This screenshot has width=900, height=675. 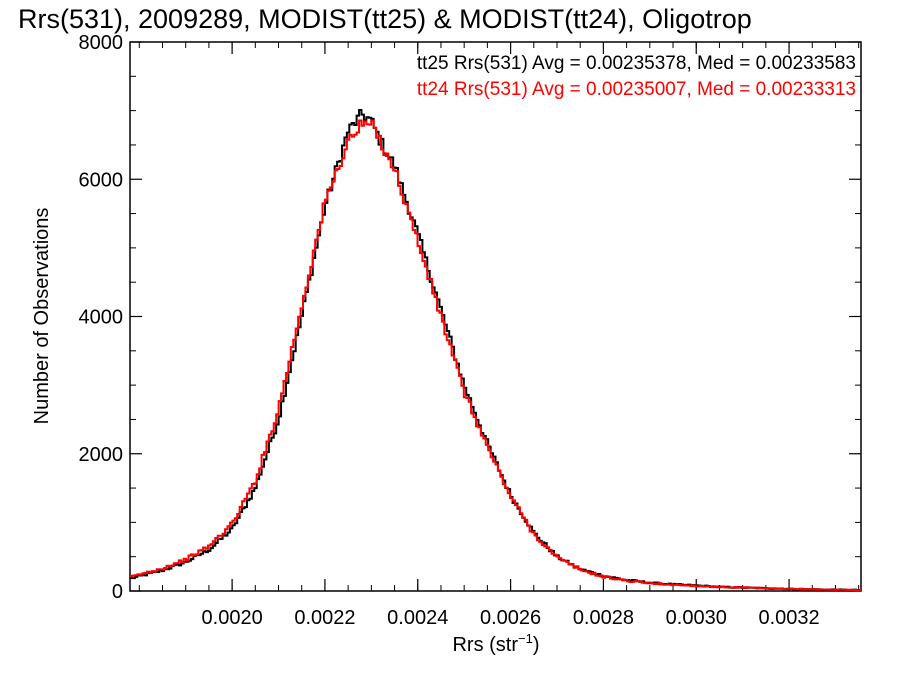 What do you see at coordinates (324, 618) in the screenshot?
I see `x-tick-label: 0.0022` at bounding box center [324, 618].